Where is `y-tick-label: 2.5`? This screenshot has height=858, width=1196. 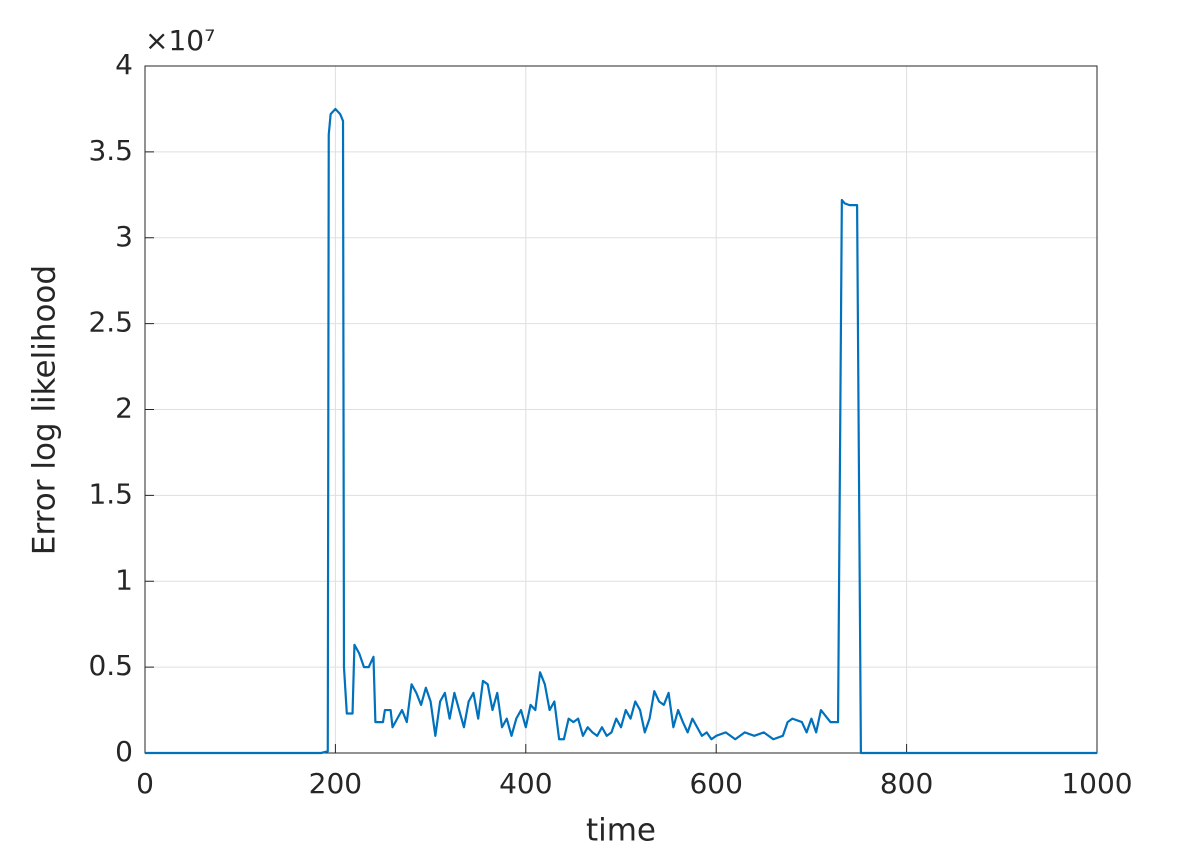
y-tick-label: 2.5 is located at coordinates (110, 322).